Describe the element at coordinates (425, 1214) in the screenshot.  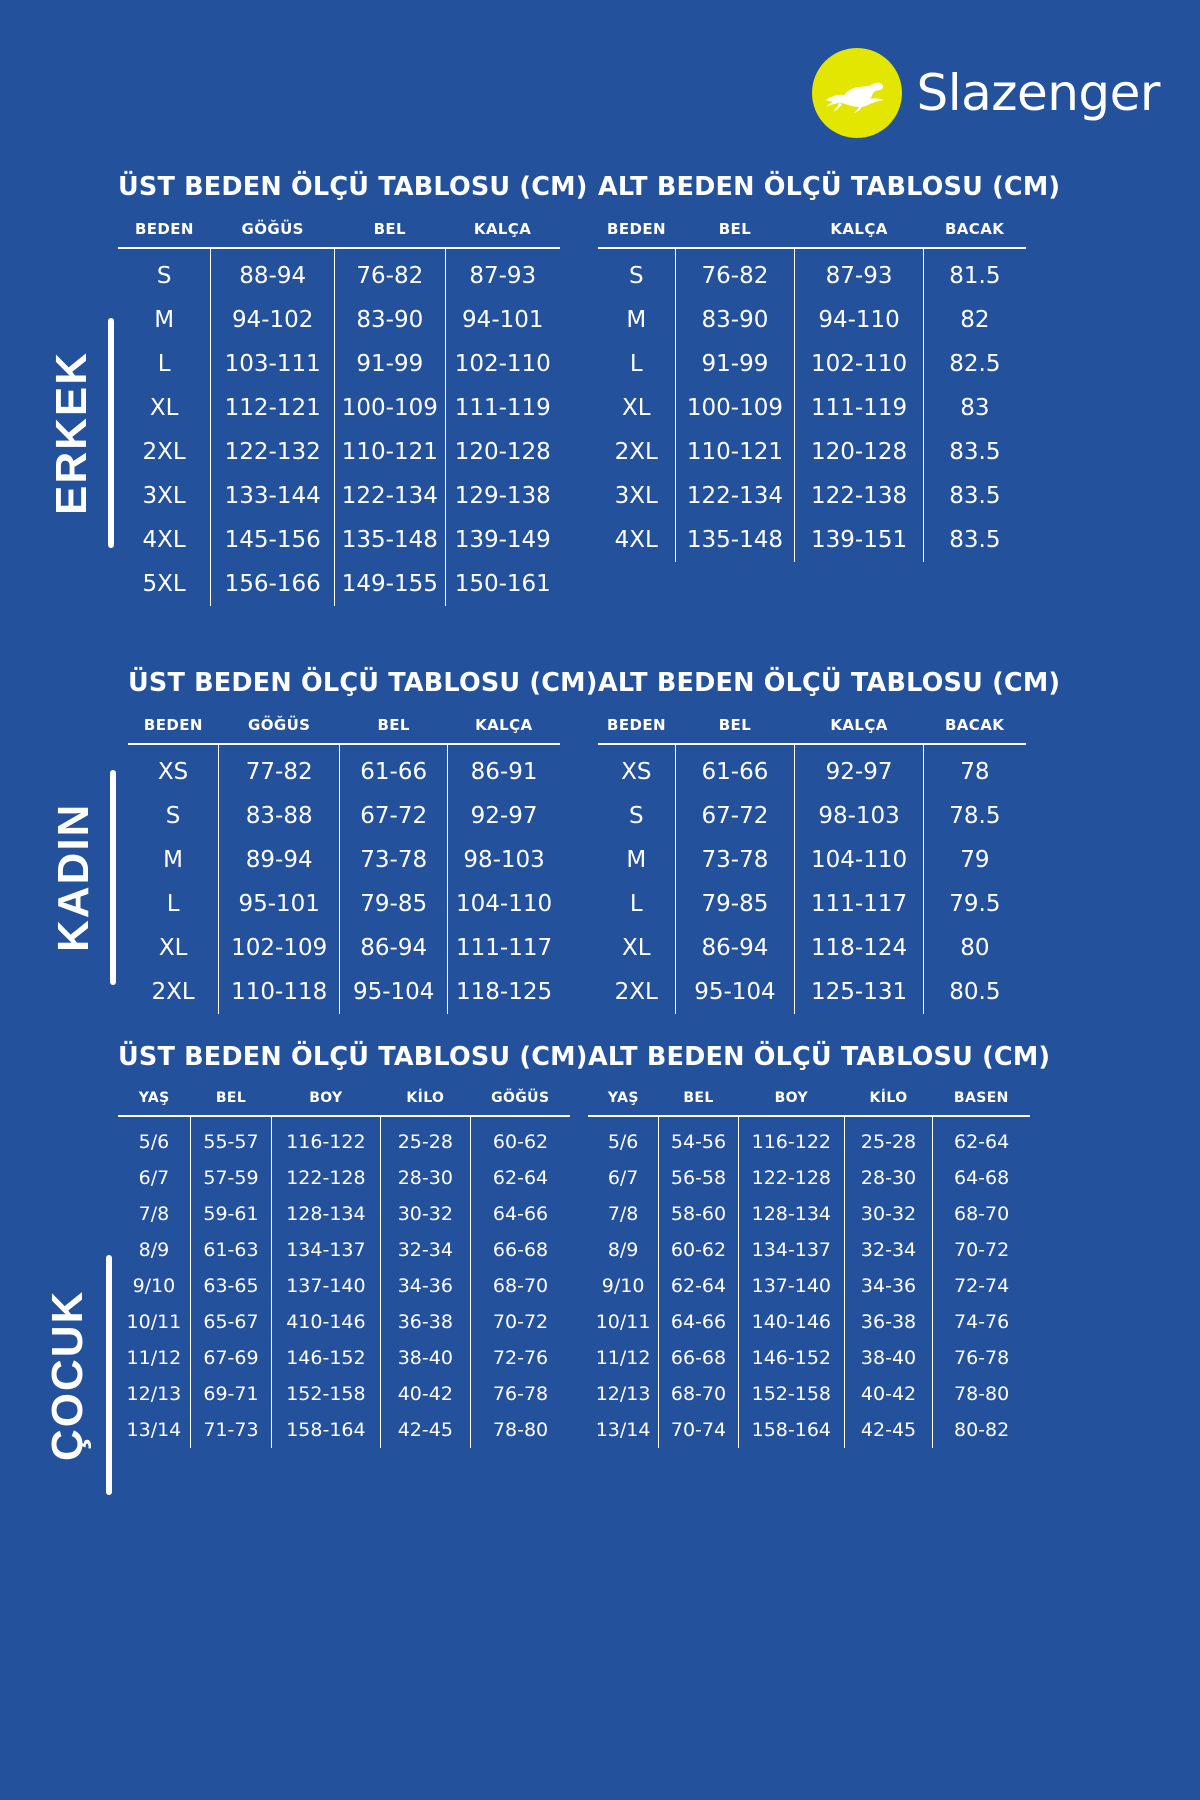
I see `measurement-cell: 30-32` at that location.